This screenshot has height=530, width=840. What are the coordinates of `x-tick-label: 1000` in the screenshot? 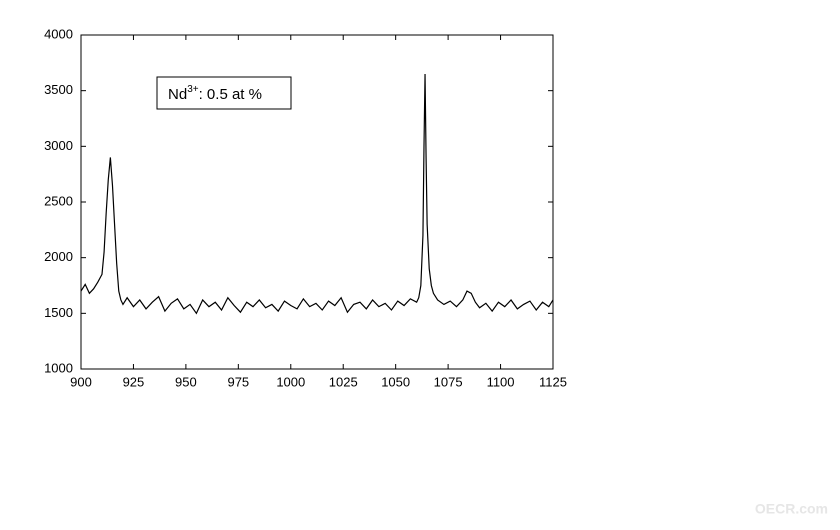 It's located at (290, 381).